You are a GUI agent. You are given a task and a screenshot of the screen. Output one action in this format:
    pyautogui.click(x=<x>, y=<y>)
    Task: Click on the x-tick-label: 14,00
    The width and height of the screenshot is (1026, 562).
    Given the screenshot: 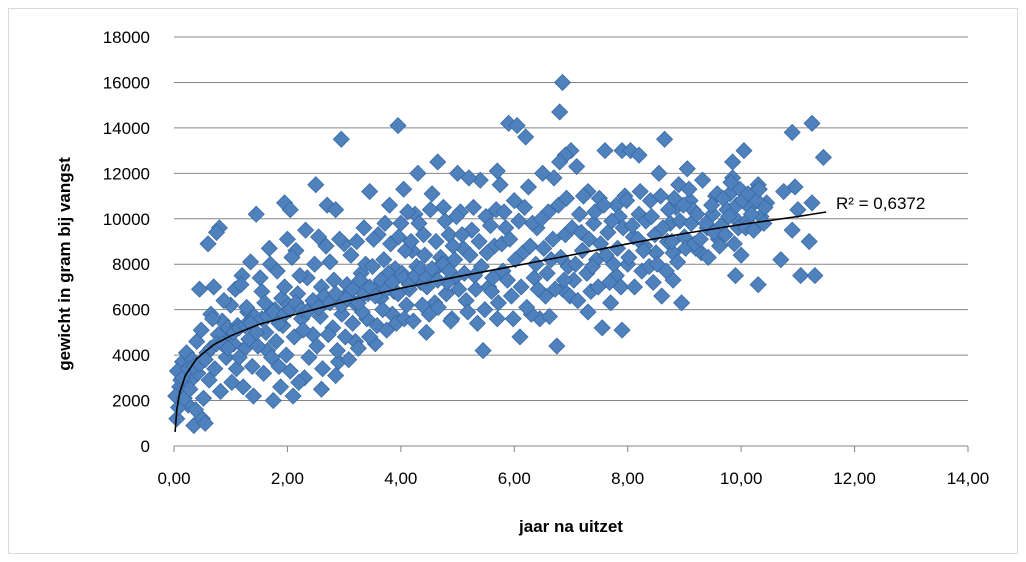 What is the action you would take?
    pyautogui.click(x=968, y=478)
    